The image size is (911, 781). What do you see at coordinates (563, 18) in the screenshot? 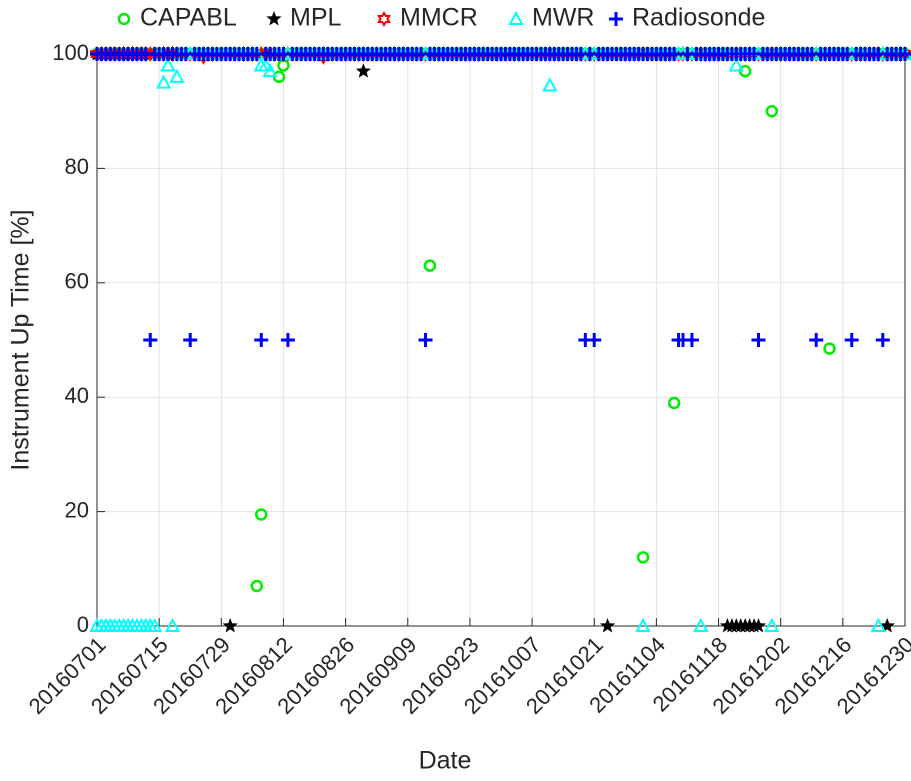
I see `legend-label: MWR` at bounding box center [563, 18].